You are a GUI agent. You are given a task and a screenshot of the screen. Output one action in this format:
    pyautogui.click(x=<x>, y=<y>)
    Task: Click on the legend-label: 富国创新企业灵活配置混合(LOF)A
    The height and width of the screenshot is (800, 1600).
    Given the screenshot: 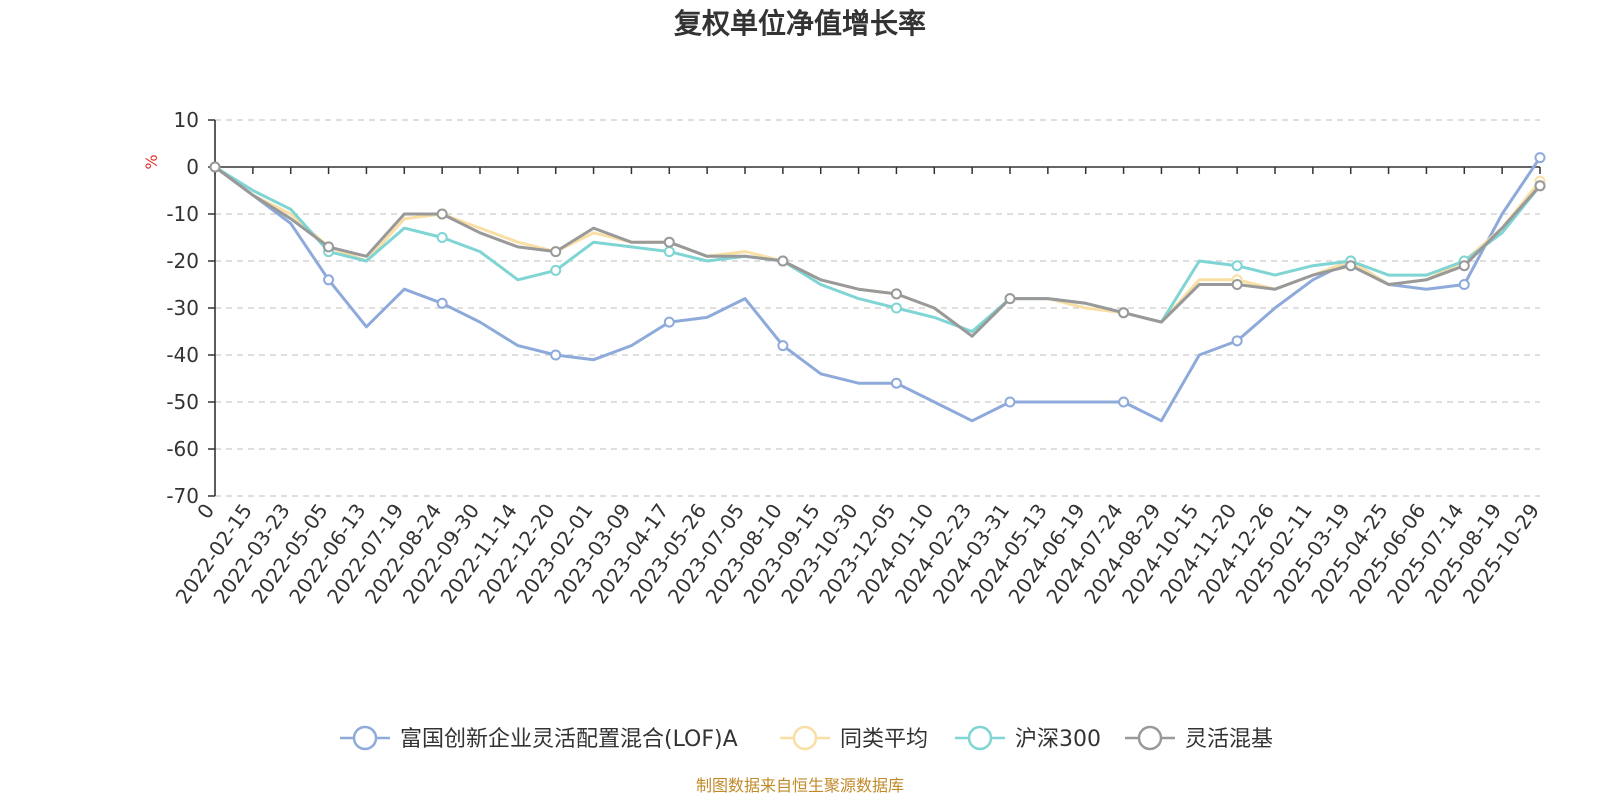 What is the action you would take?
    pyautogui.click(x=569, y=739)
    